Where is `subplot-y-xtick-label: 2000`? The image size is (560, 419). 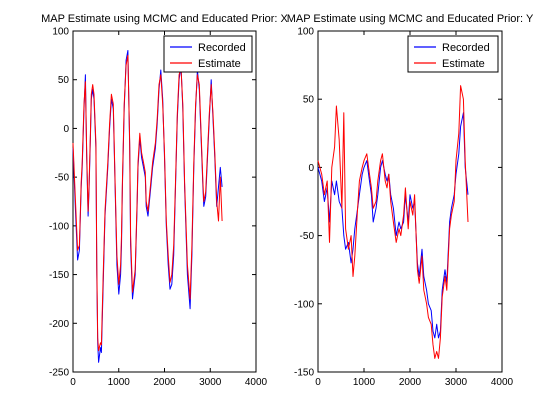
subplot-y-xtick-label: 2000 is located at coordinates (410, 382).